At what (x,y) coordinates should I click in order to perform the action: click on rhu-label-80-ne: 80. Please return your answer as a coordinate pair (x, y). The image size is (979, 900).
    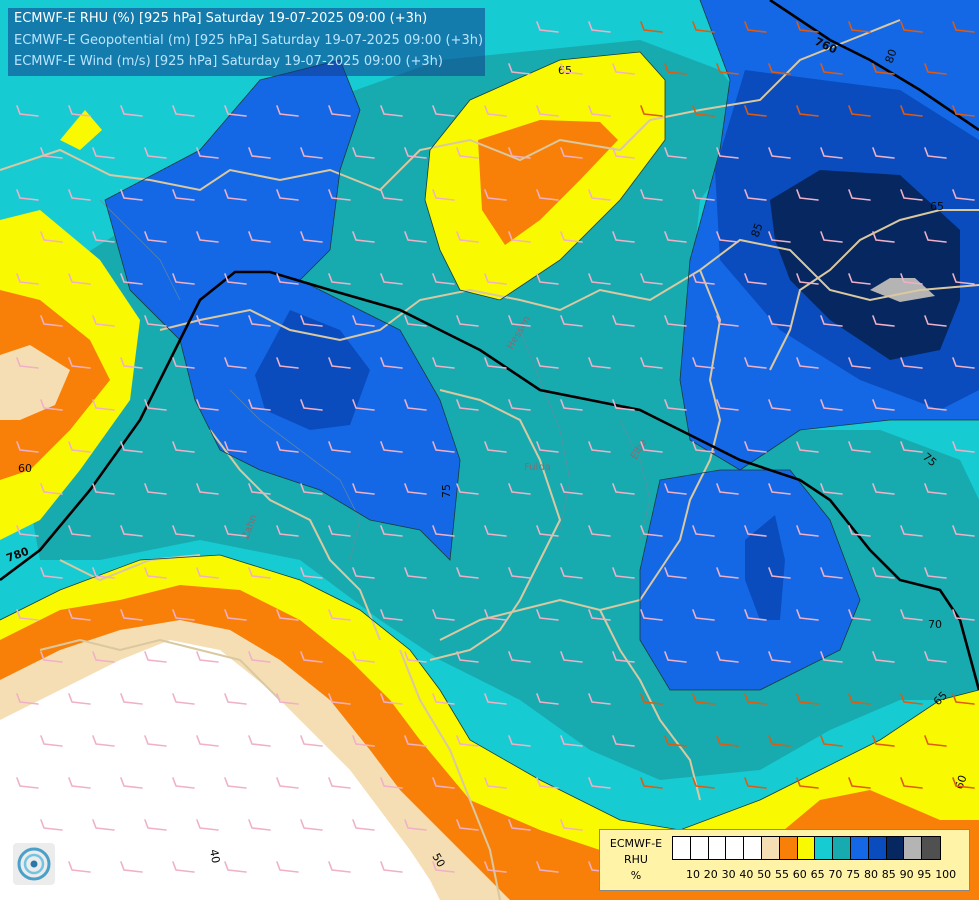
    Looking at the image, I should click on (891, 56).